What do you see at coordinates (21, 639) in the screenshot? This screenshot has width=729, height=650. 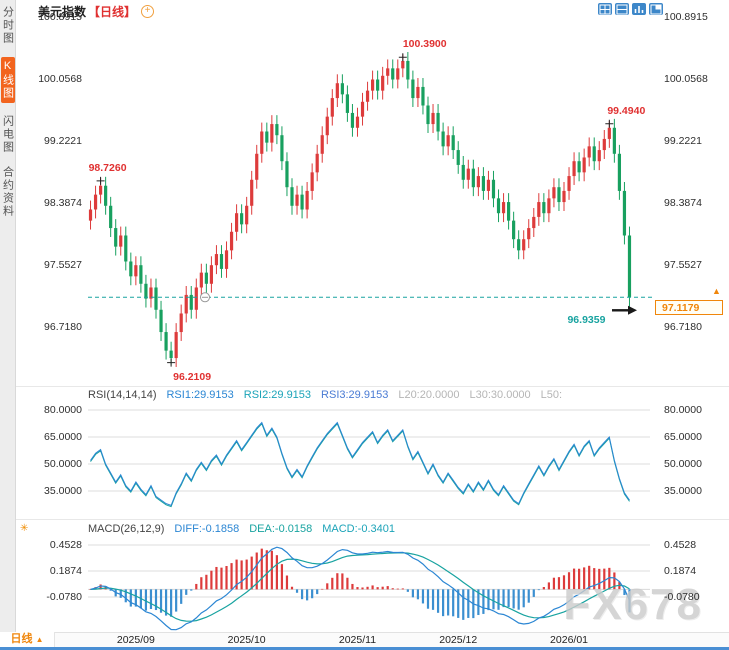 I see `period-tab-label: 日线` at bounding box center [21, 639].